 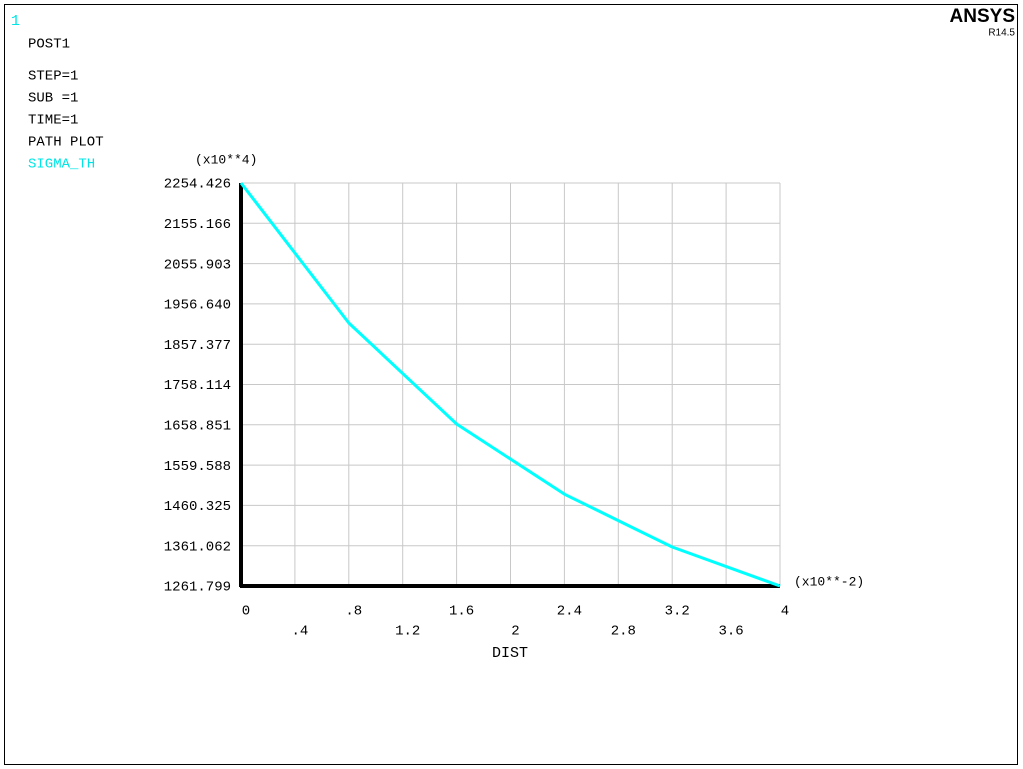 I want to click on info-line: TIME=1, so click(x=53, y=121).